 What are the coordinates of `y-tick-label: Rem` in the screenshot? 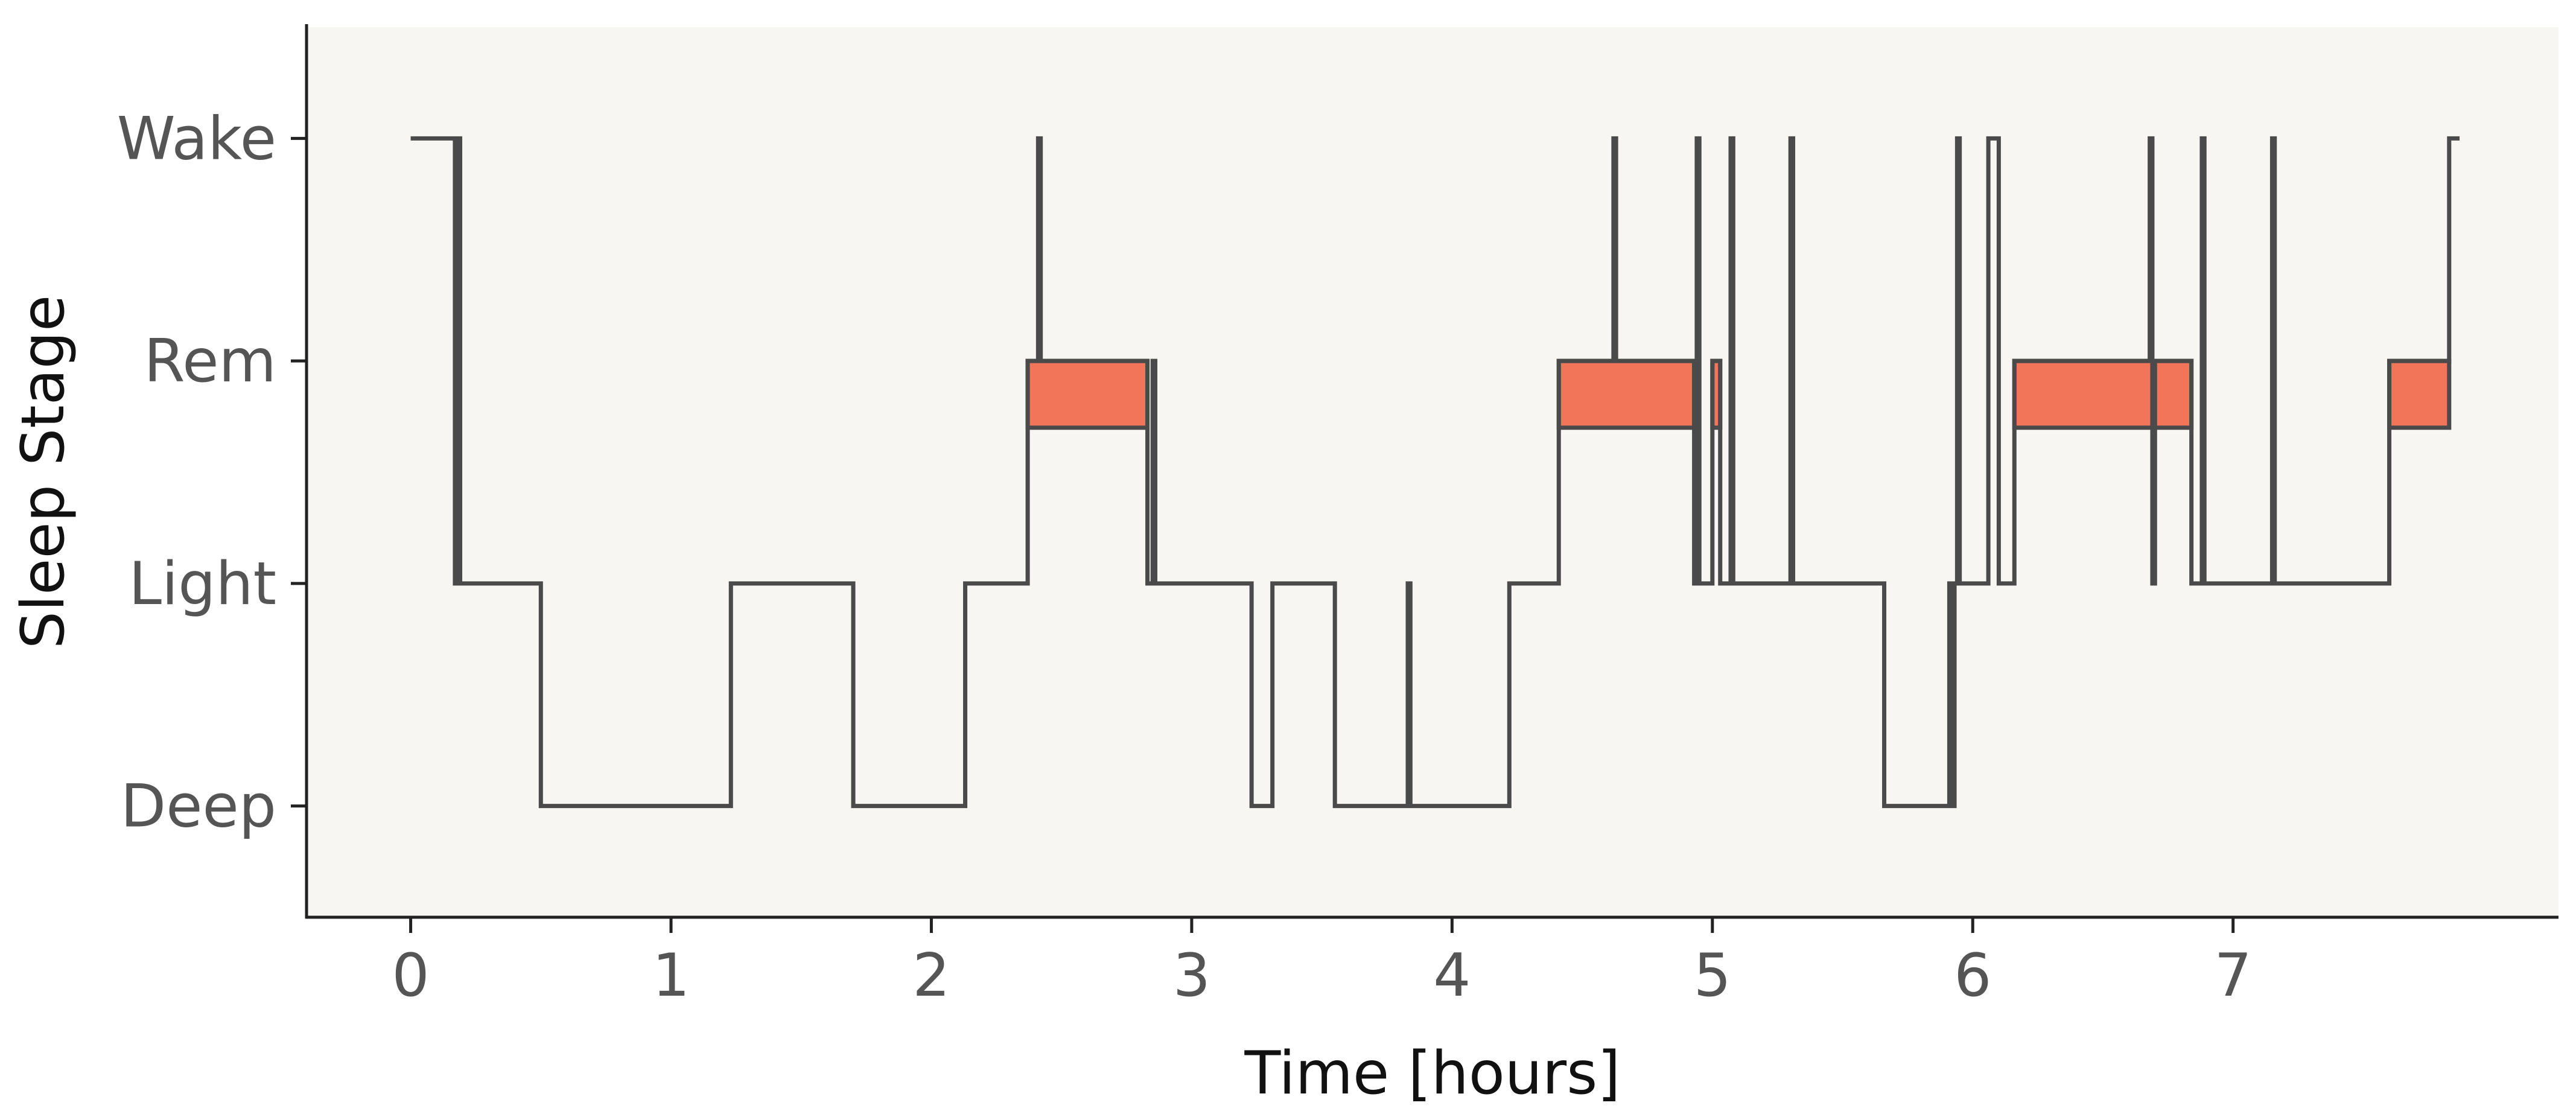 It's located at (210, 362).